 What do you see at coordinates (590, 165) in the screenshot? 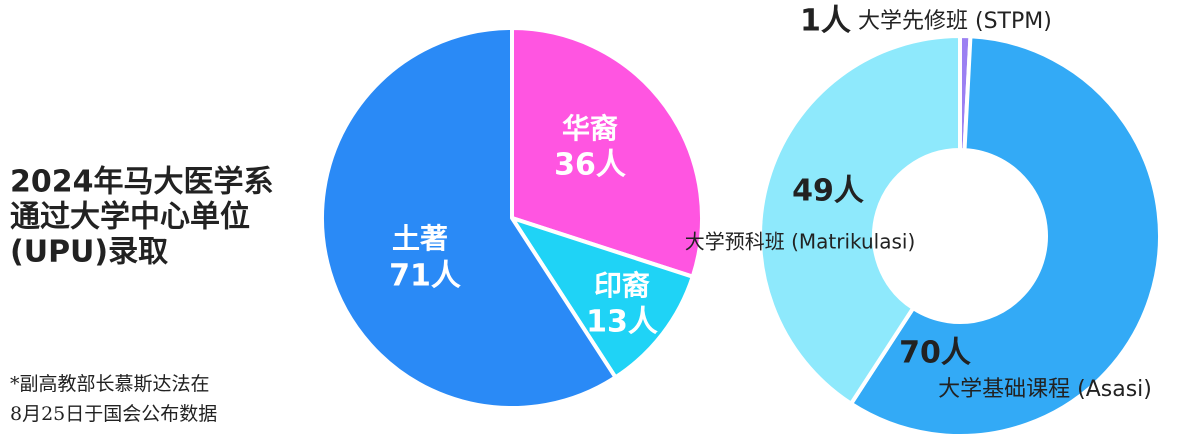
I see `value-label: 36人` at bounding box center [590, 165].